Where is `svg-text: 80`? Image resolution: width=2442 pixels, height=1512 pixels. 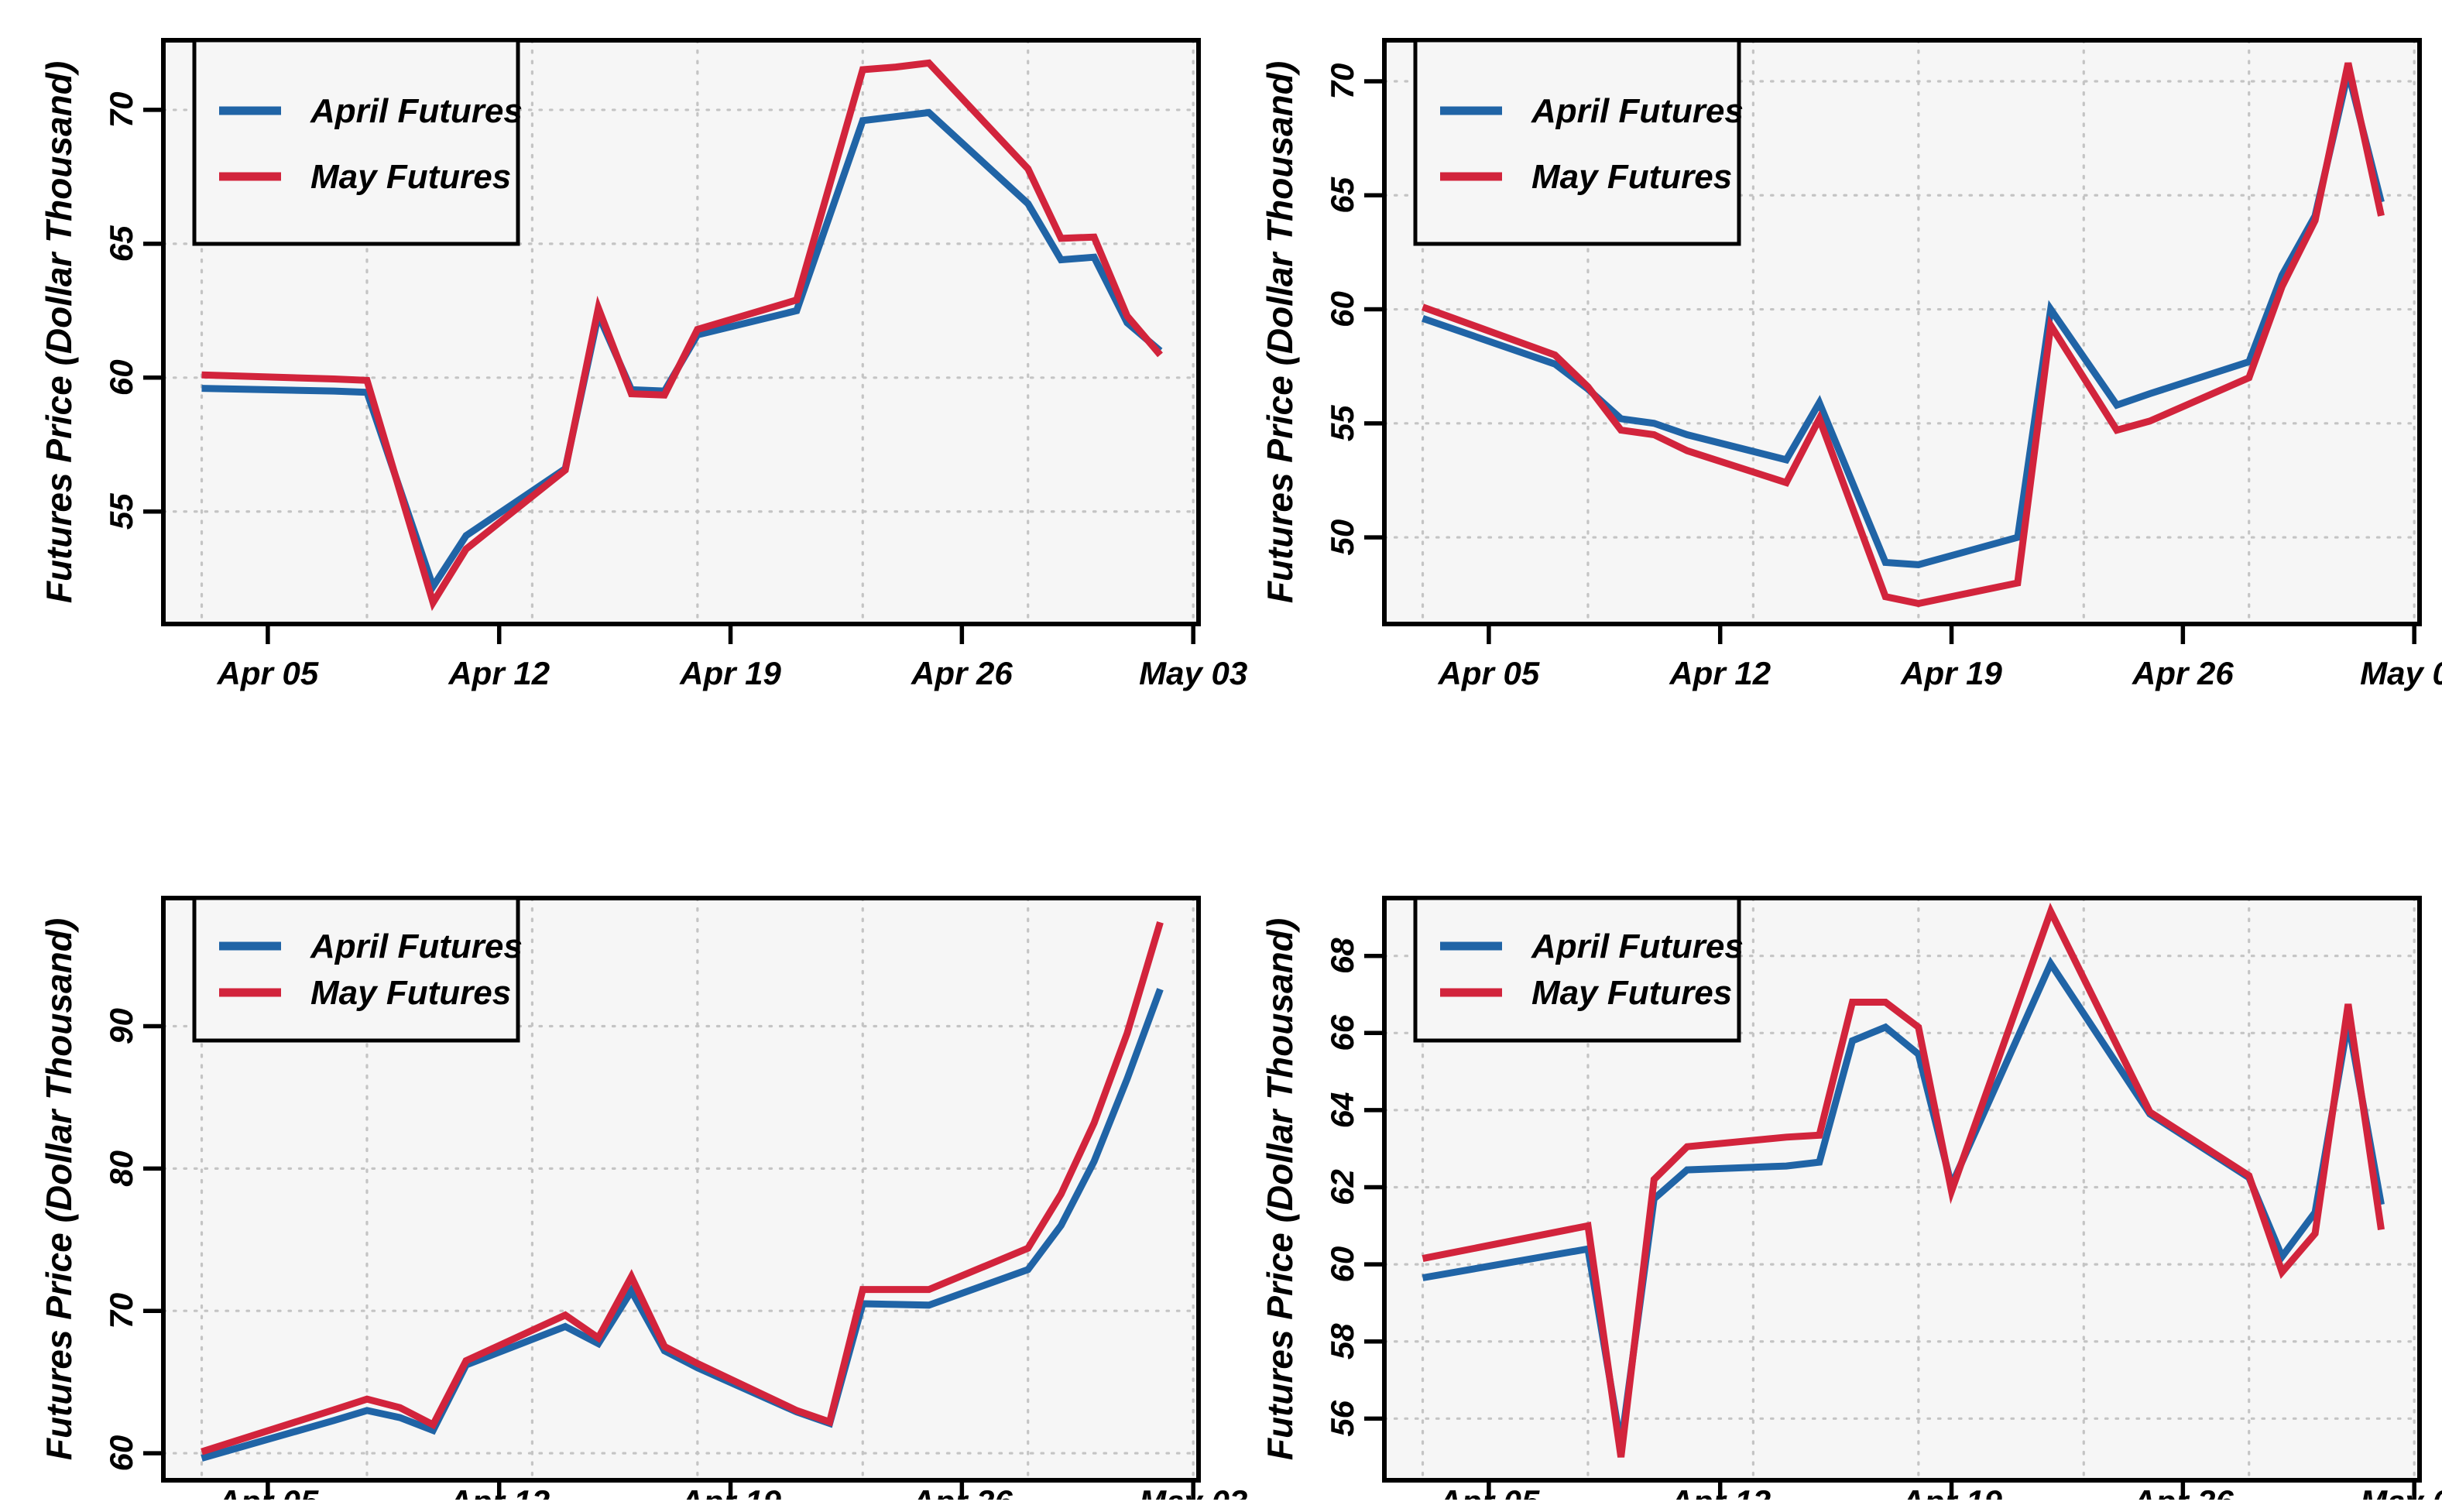
svg-text: 80 is located at coordinates (121, 1168).